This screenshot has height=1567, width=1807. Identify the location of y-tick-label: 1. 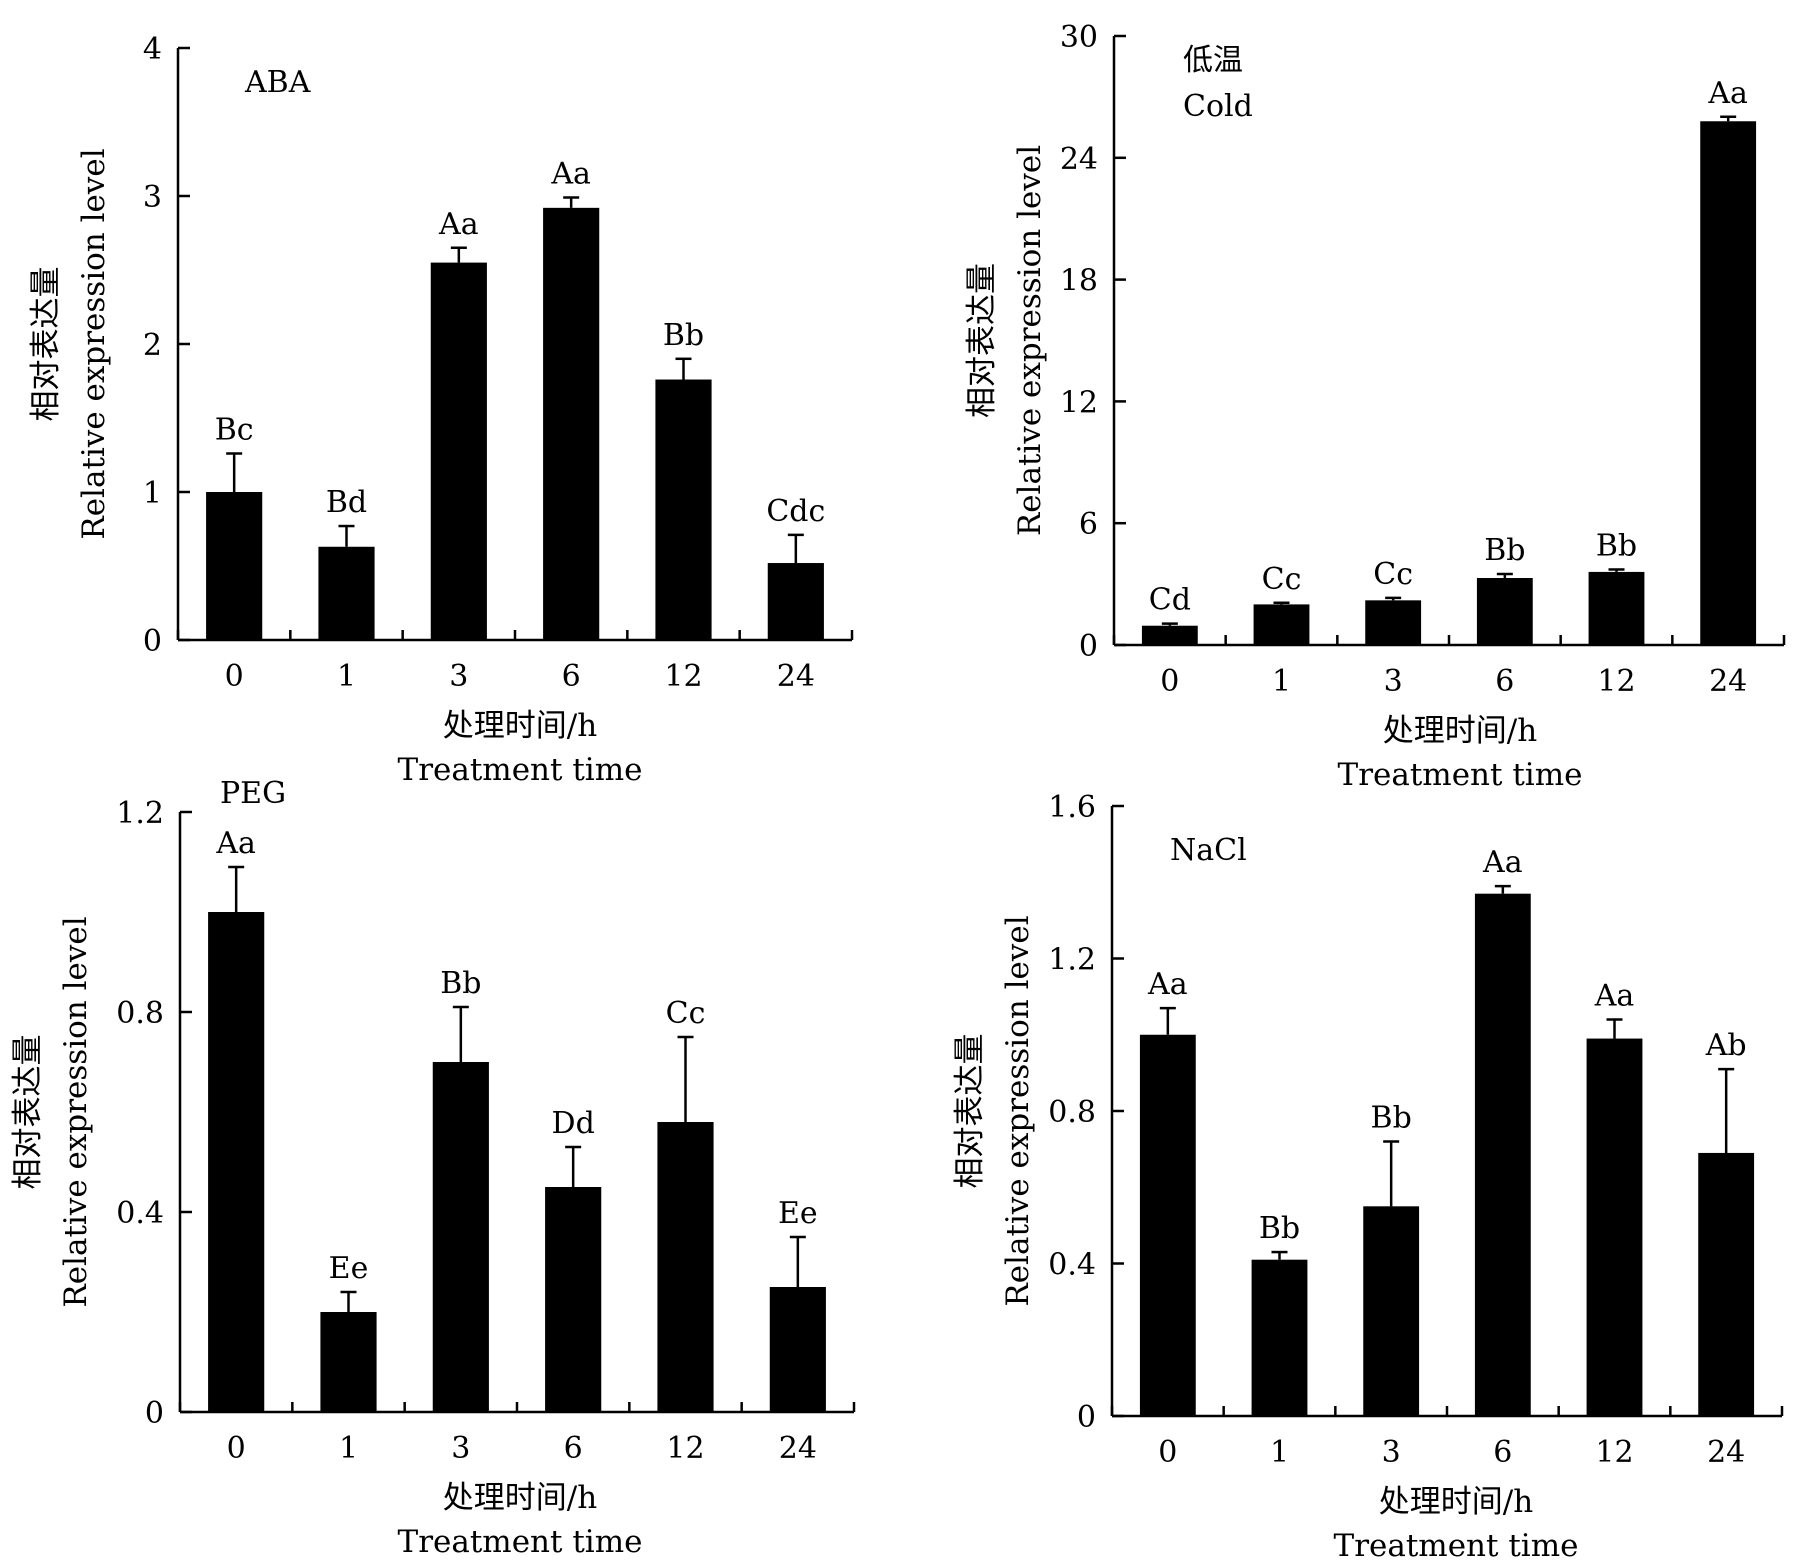
(152, 493).